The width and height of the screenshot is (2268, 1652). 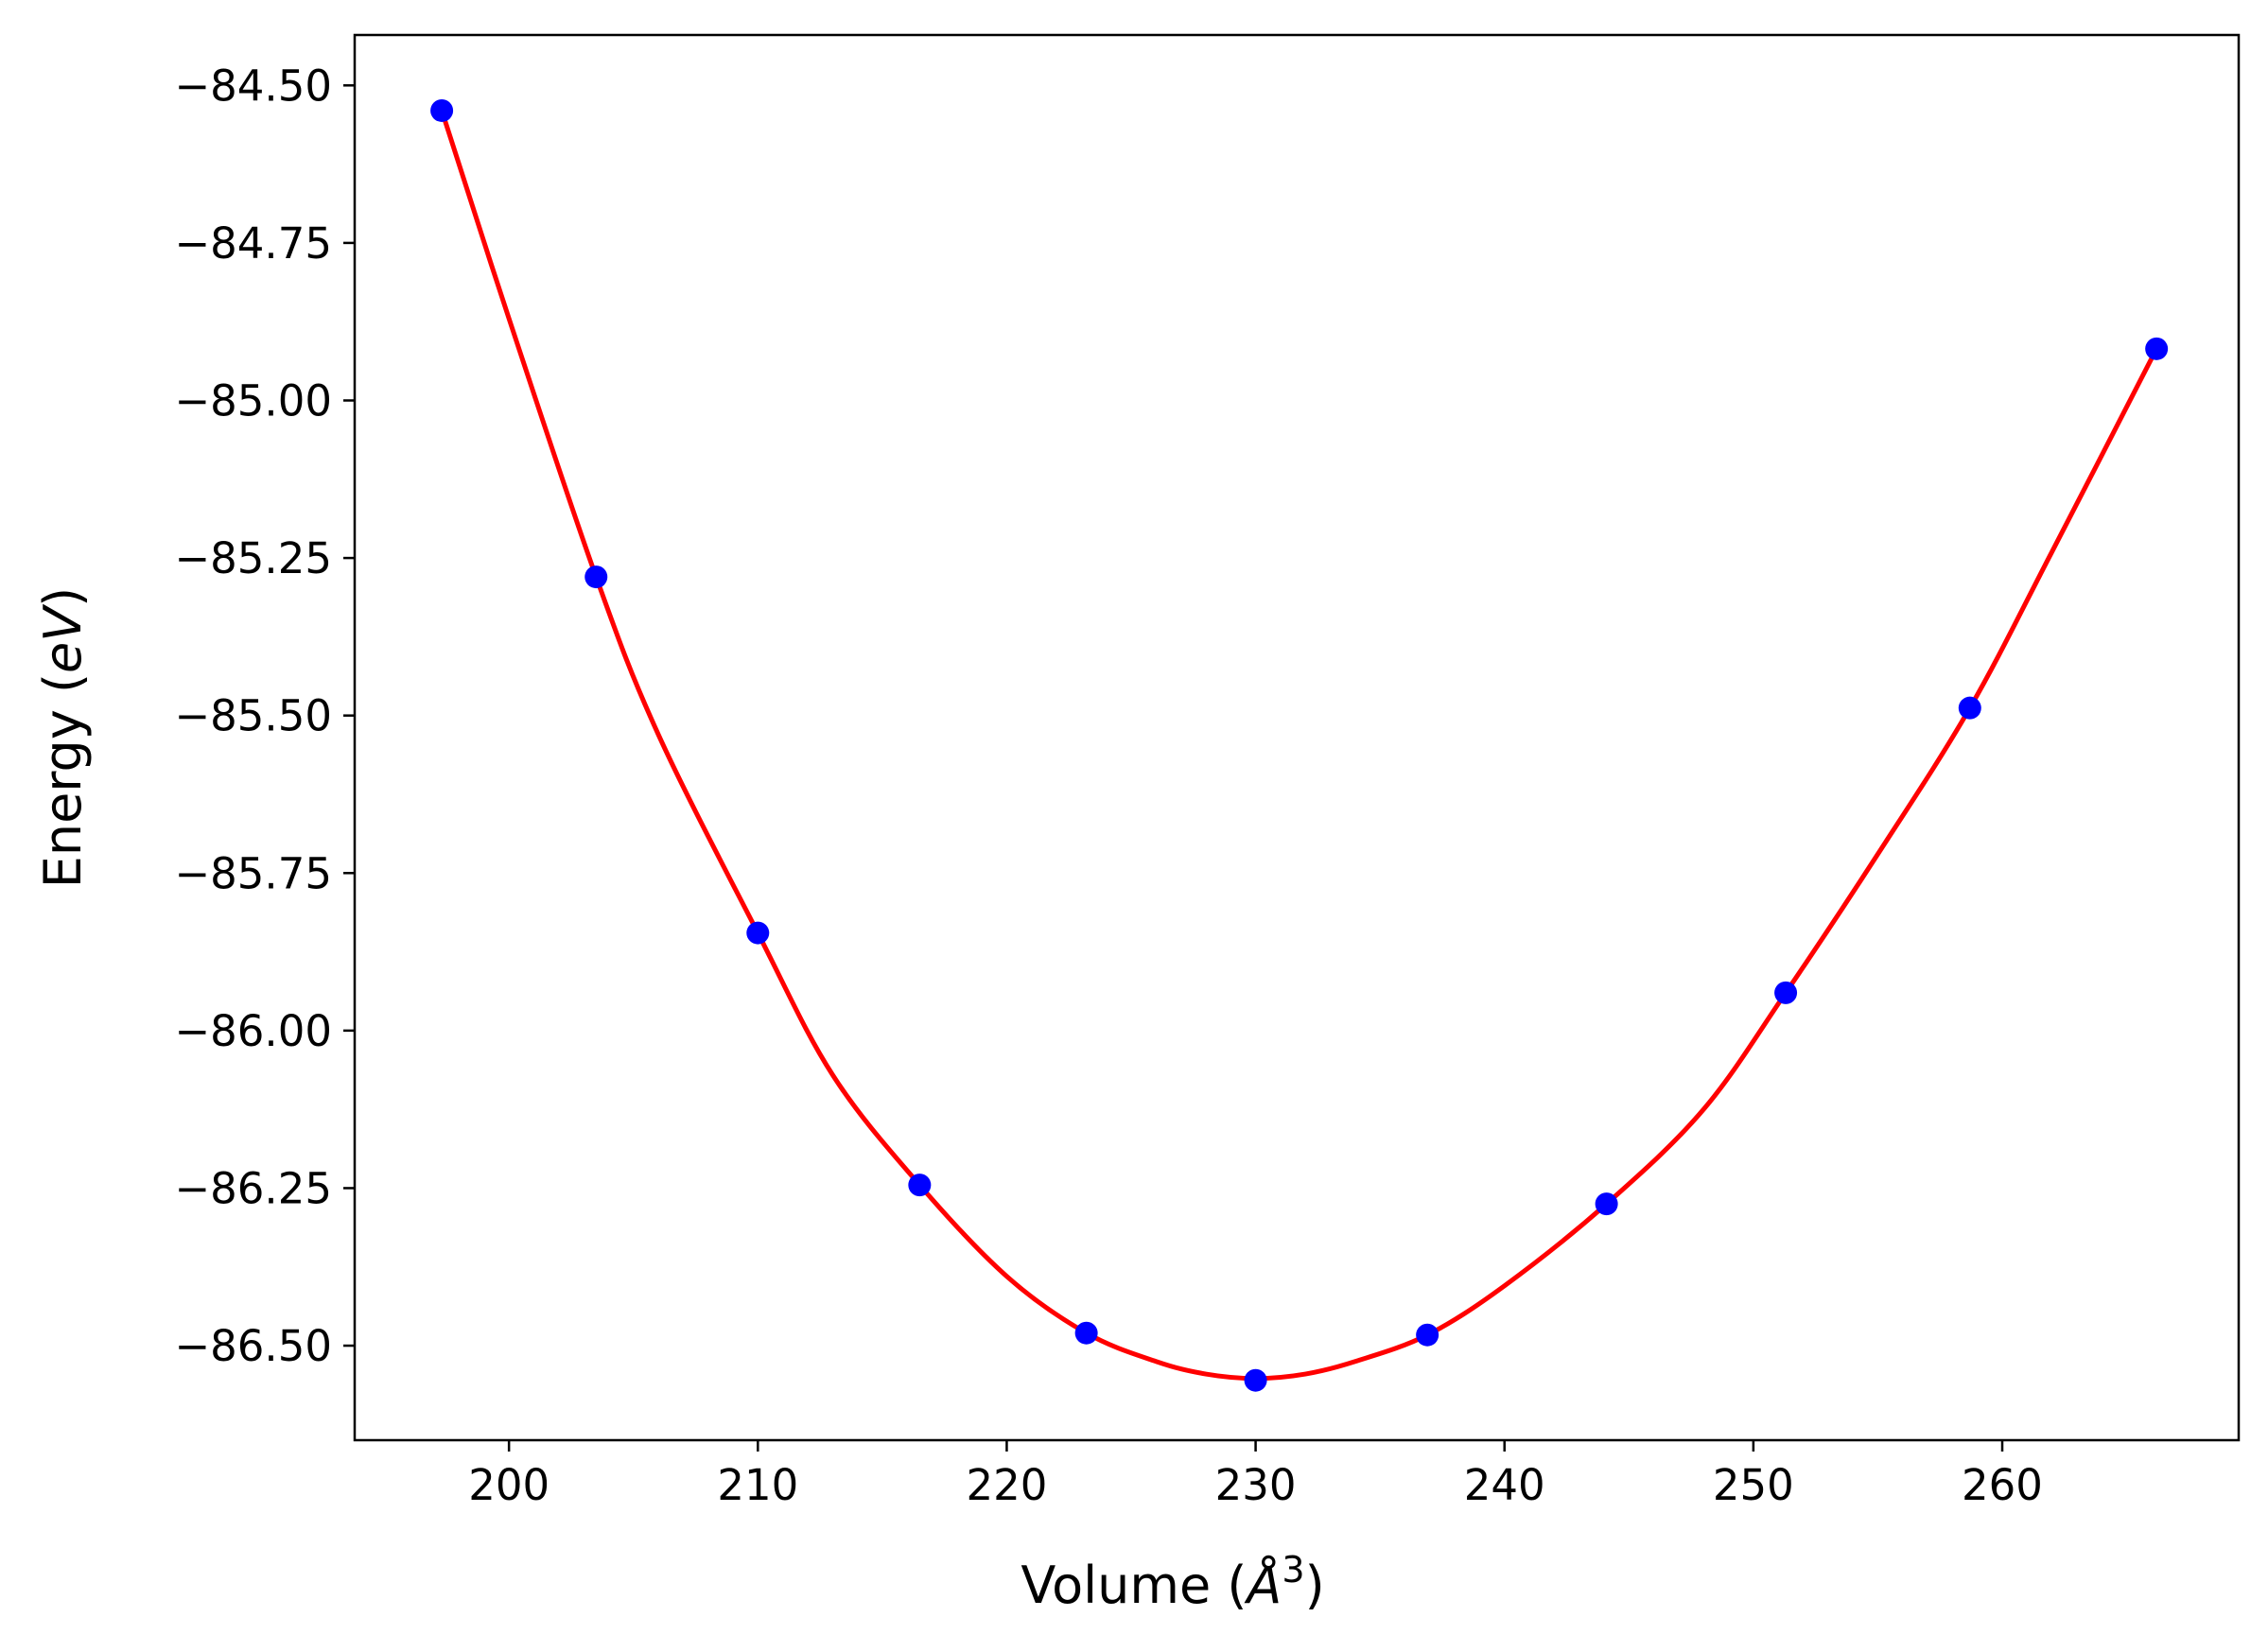 What do you see at coordinates (1256, 1485) in the screenshot?
I see `x-tick-label: 230` at bounding box center [1256, 1485].